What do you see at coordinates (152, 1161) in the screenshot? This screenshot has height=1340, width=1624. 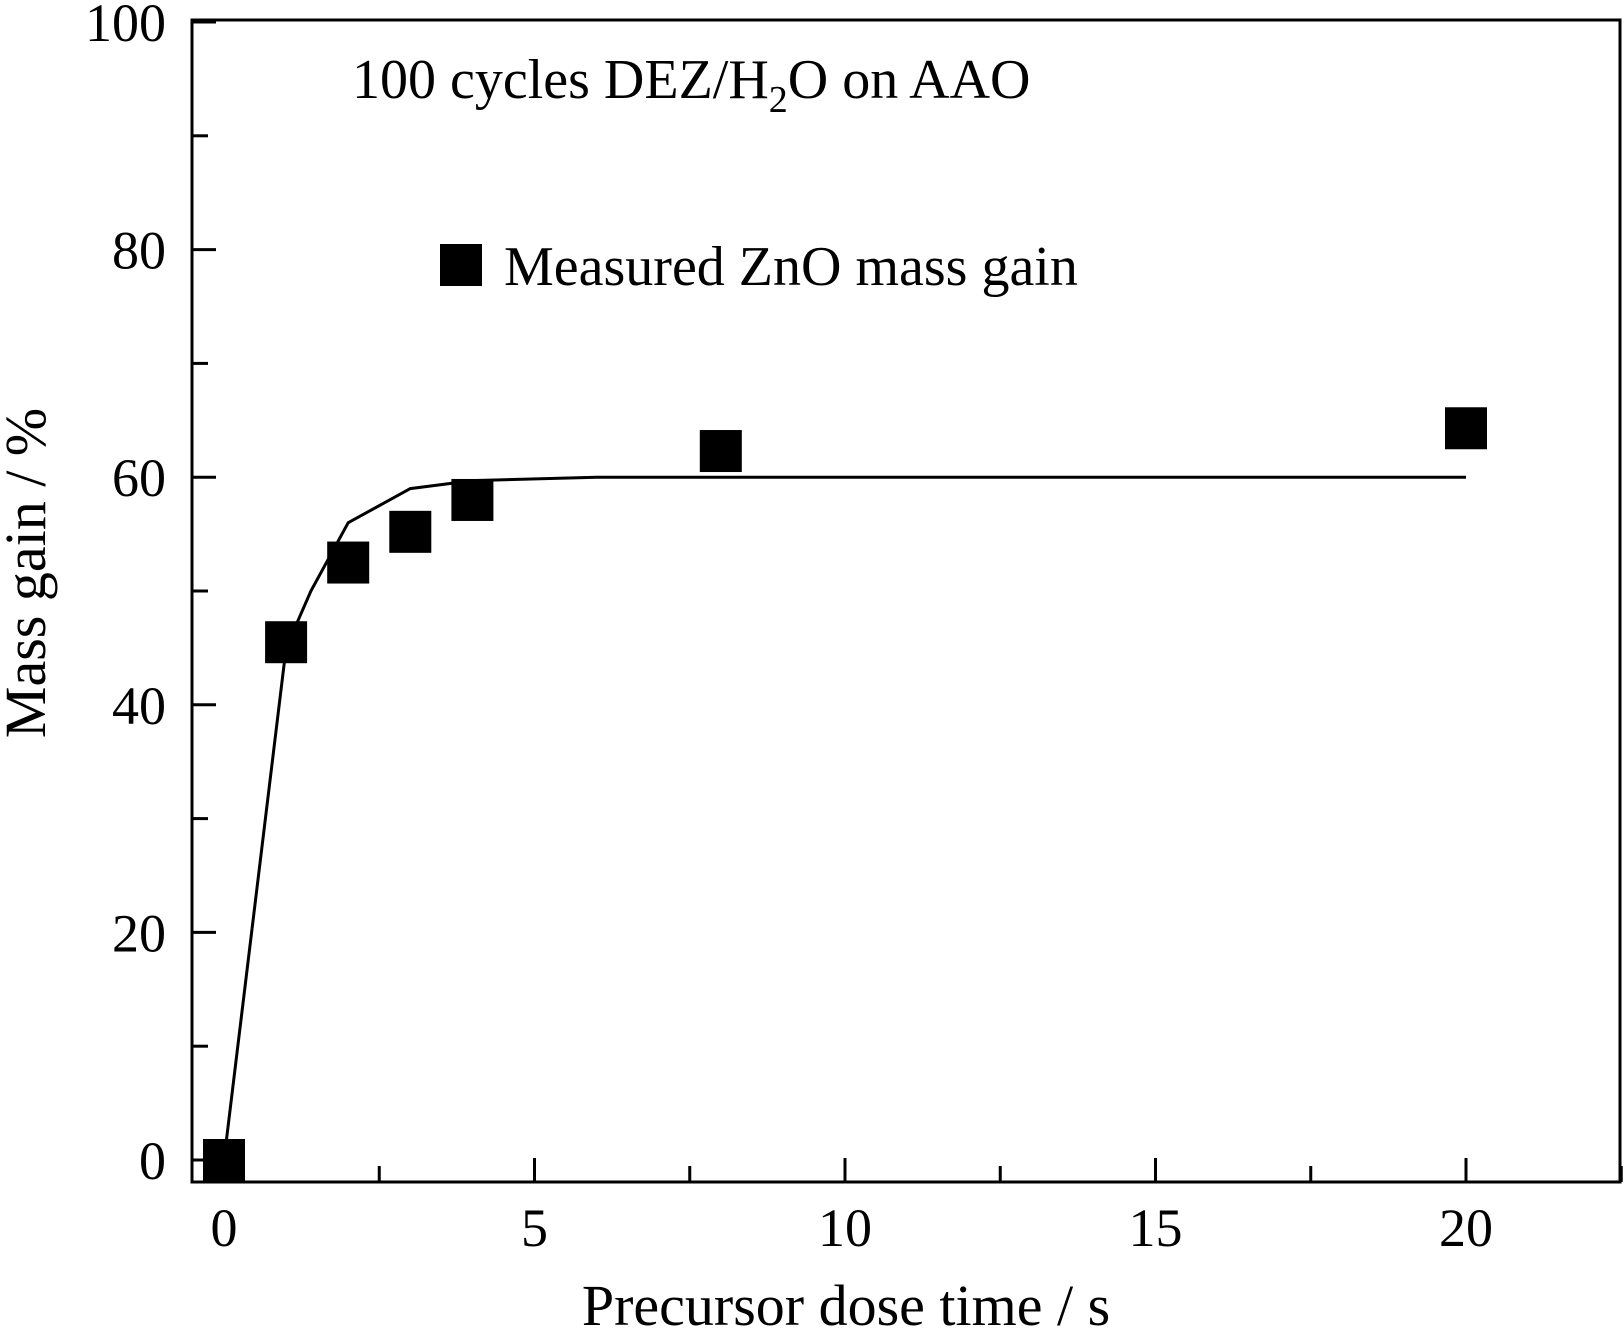 I see `y-tick-label: 0` at bounding box center [152, 1161].